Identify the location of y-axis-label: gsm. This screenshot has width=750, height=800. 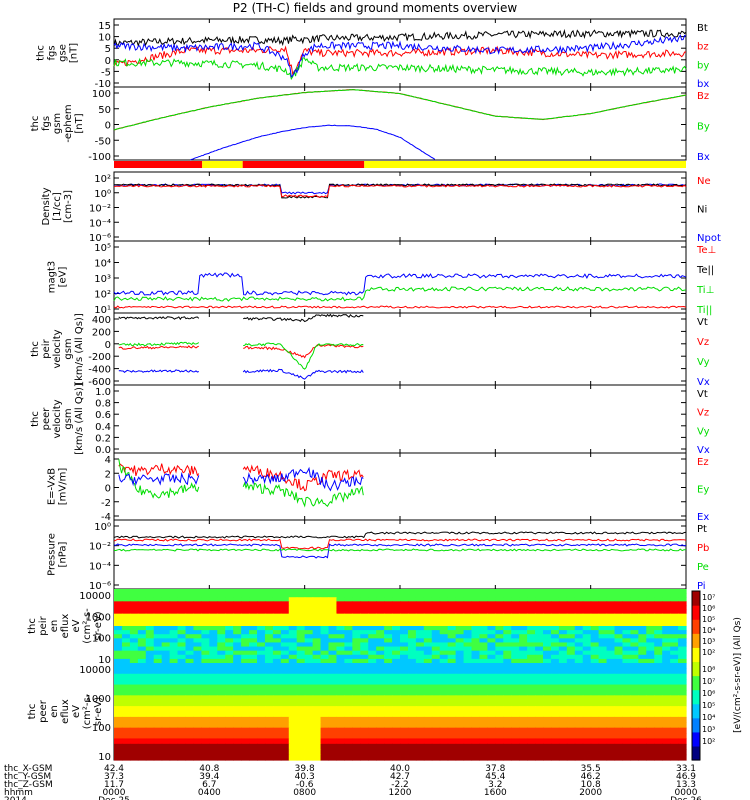
(68, 418).